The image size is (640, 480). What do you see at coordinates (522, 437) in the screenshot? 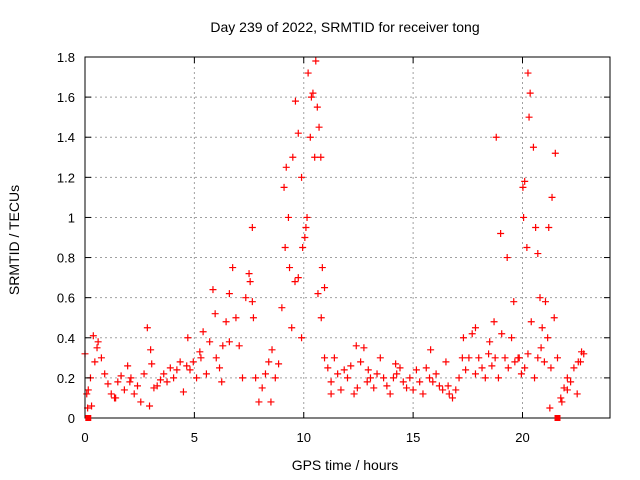
I see `x-tick-label: 20` at bounding box center [522, 437].